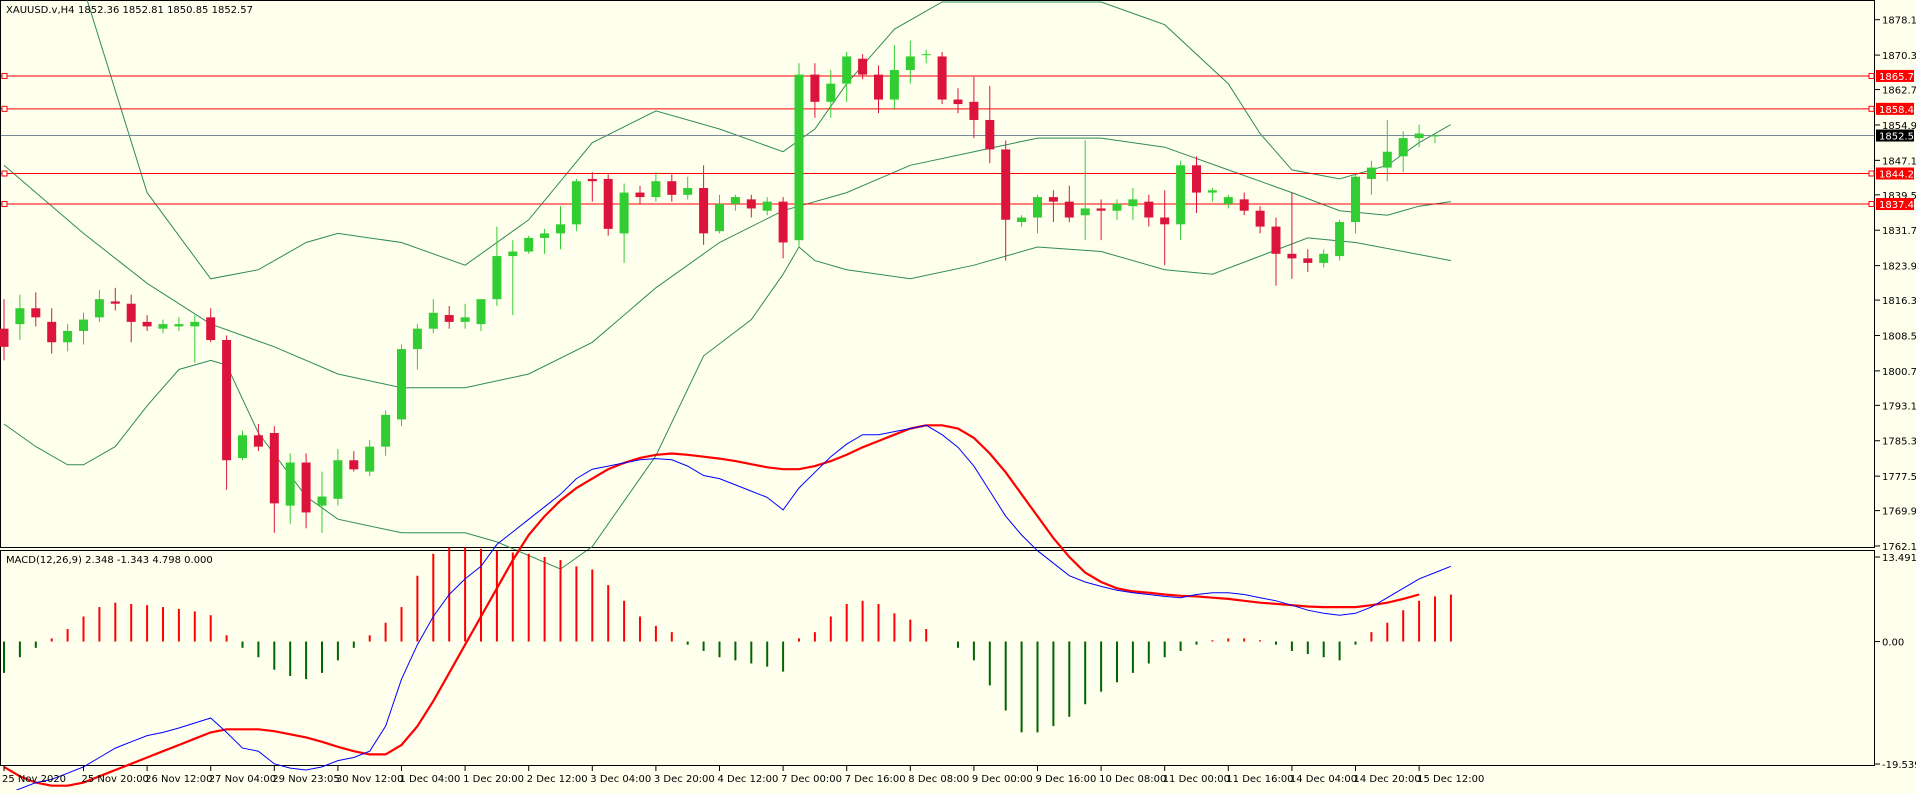  I want to click on time-tick-label: 3 Dec 04:00, so click(620, 779).